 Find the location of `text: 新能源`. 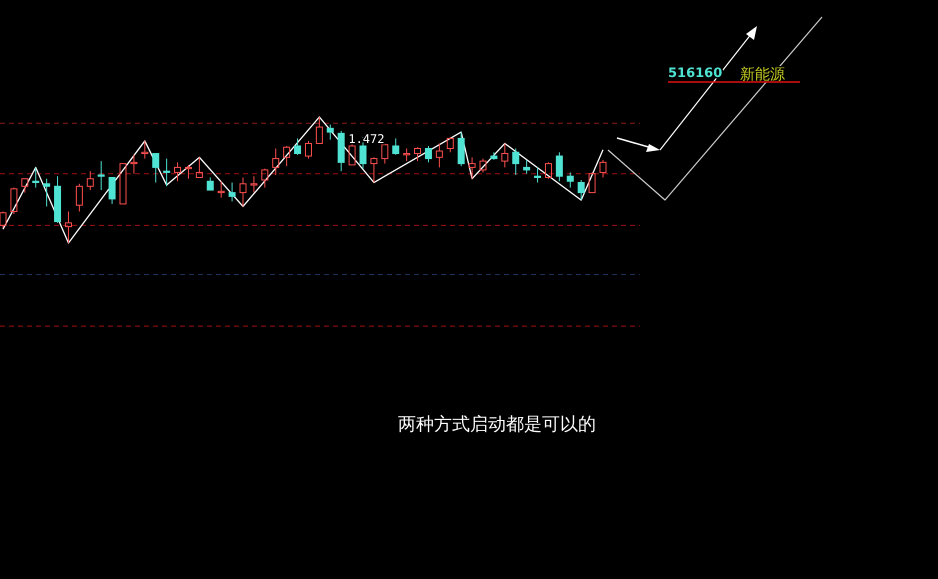

text: 新能源 is located at coordinates (762, 74).